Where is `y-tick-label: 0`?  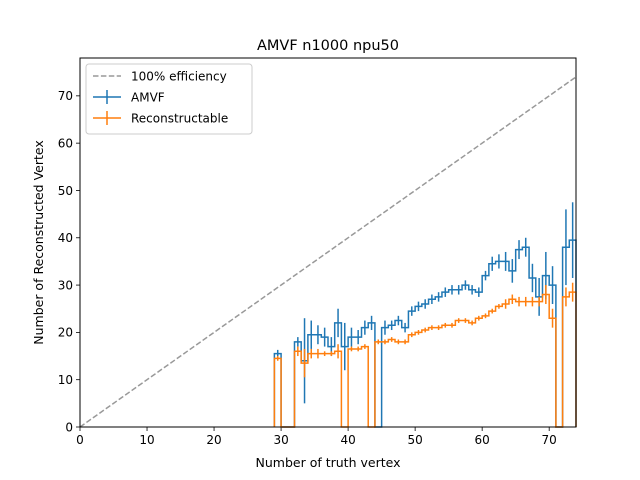 y-tick-label: 0 is located at coordinates (69, 427).